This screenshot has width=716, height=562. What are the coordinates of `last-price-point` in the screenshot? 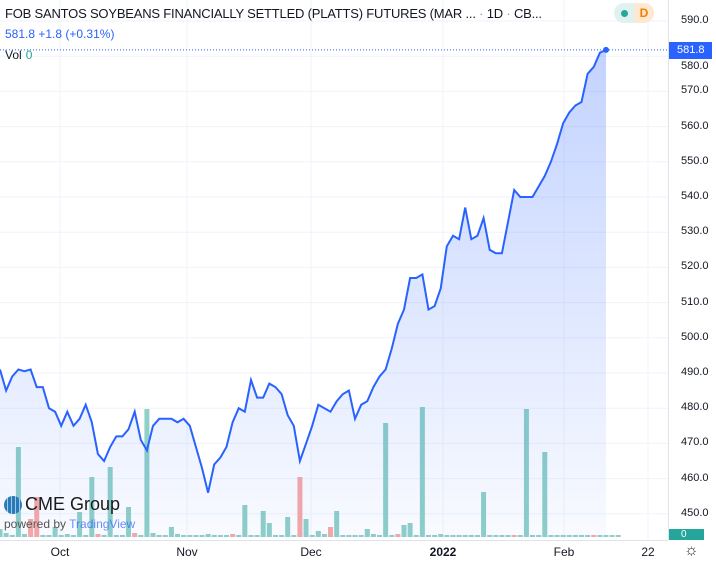 It's located at (606, 49).